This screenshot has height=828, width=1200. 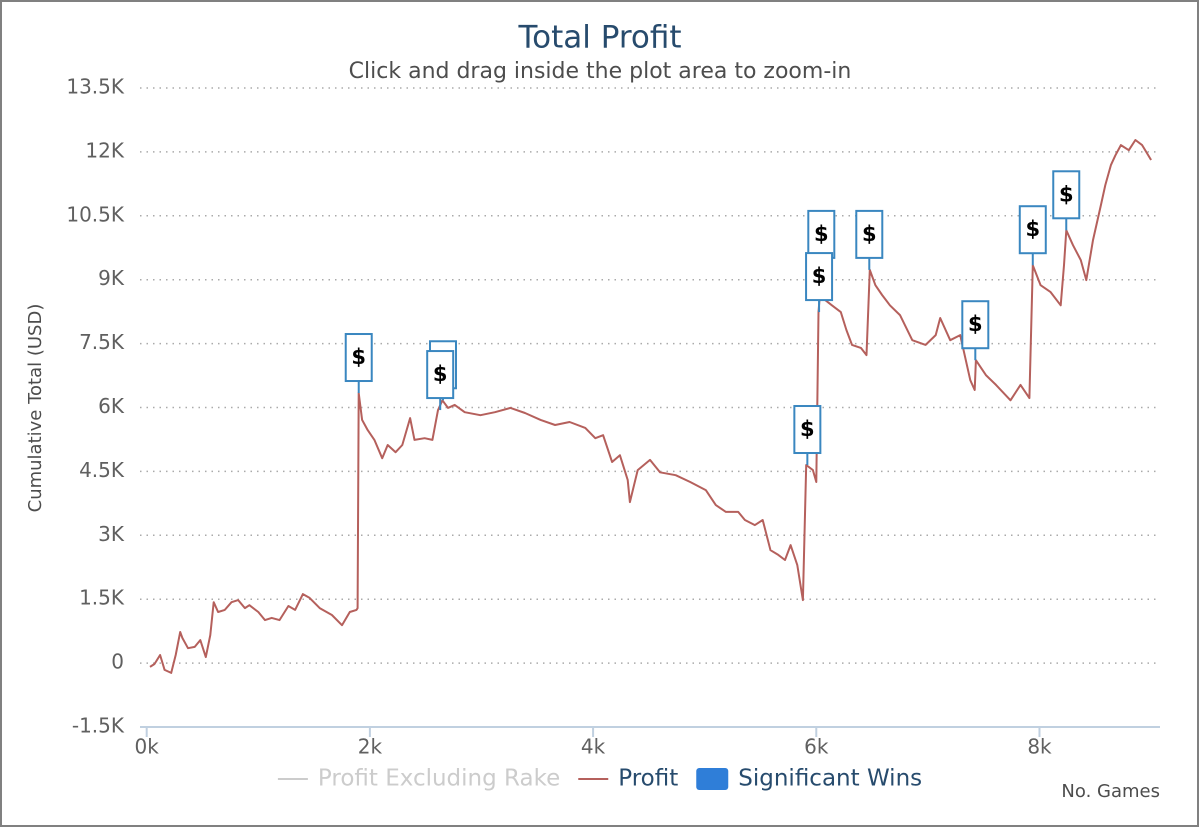 I want to click on x-tick-label: 2k, so click(x=370, y=747).